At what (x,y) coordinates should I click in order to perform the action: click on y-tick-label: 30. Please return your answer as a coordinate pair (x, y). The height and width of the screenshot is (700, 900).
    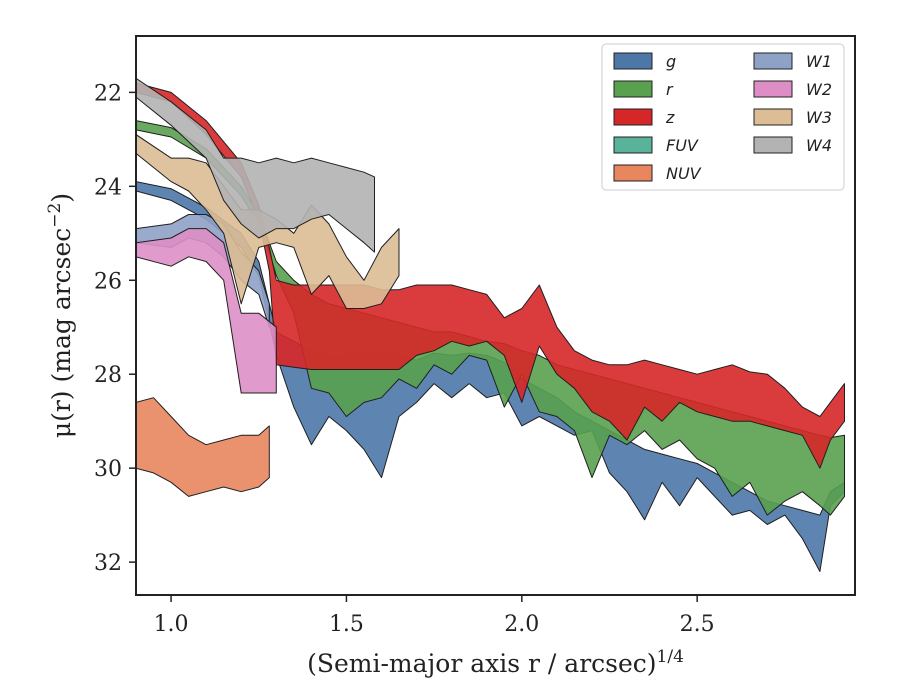
    Looking at the image, I should click on (108, 469).